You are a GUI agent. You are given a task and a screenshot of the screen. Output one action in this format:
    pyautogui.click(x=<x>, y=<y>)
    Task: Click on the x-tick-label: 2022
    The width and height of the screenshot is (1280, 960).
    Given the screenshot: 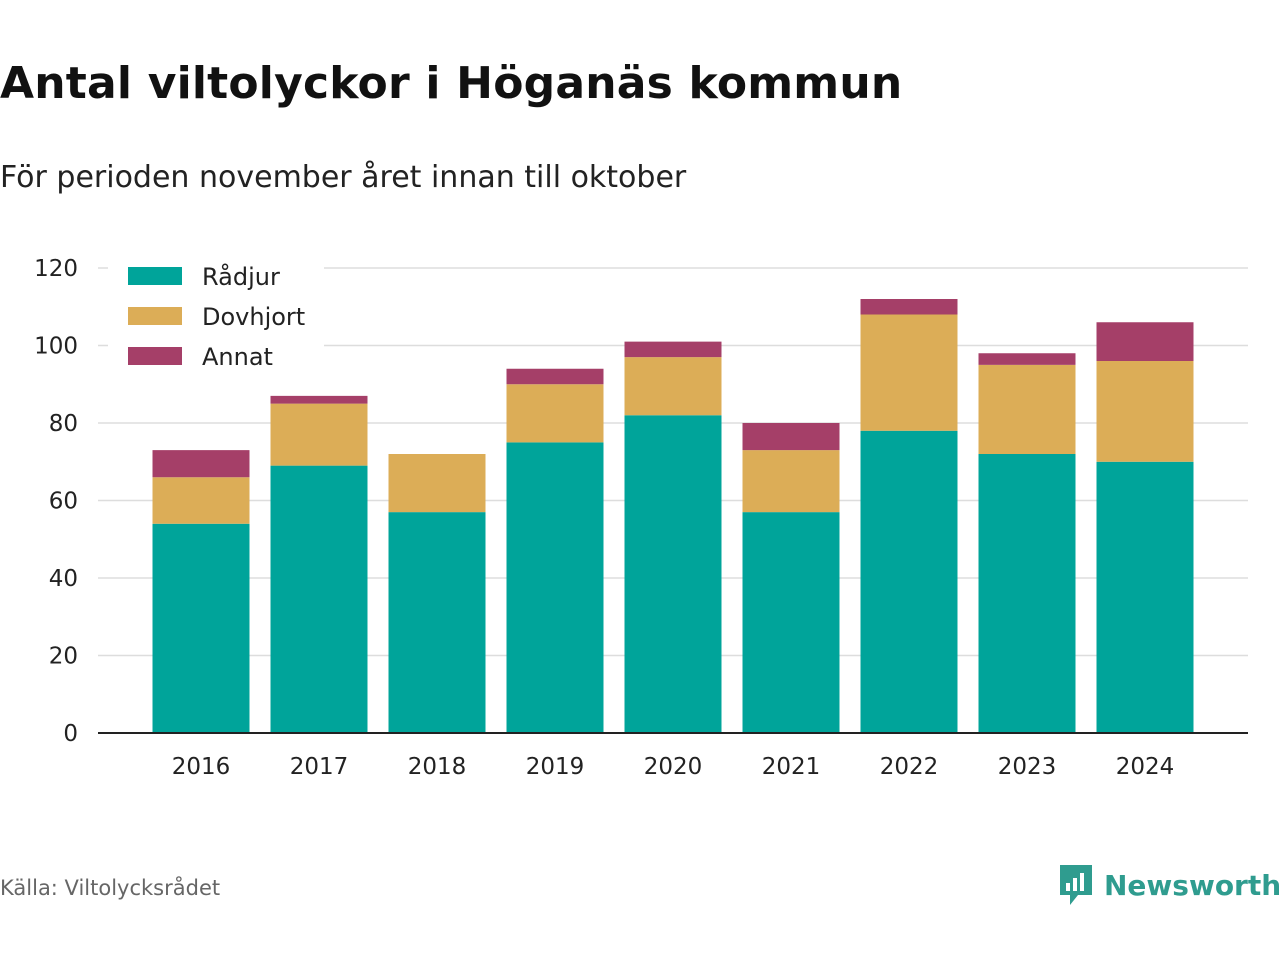 What is the action you would take?
    pyautogui.click(x=909, y=767)
    